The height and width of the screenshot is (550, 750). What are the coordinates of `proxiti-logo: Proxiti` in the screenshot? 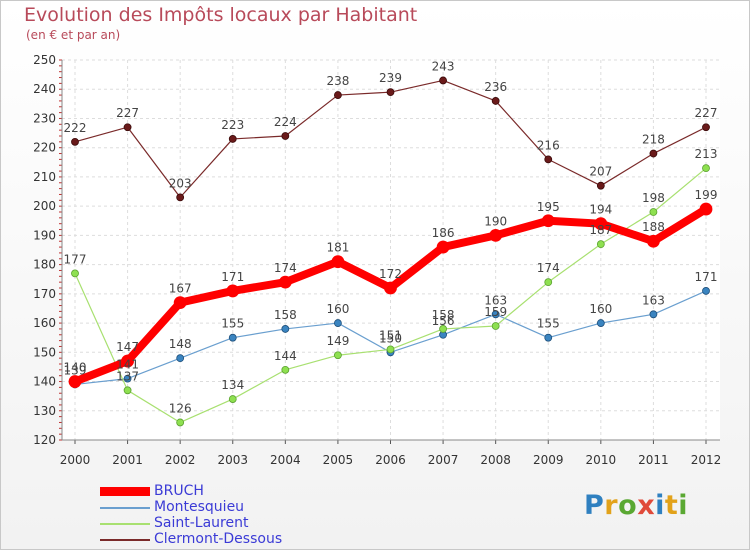 It's located at (636, 505).